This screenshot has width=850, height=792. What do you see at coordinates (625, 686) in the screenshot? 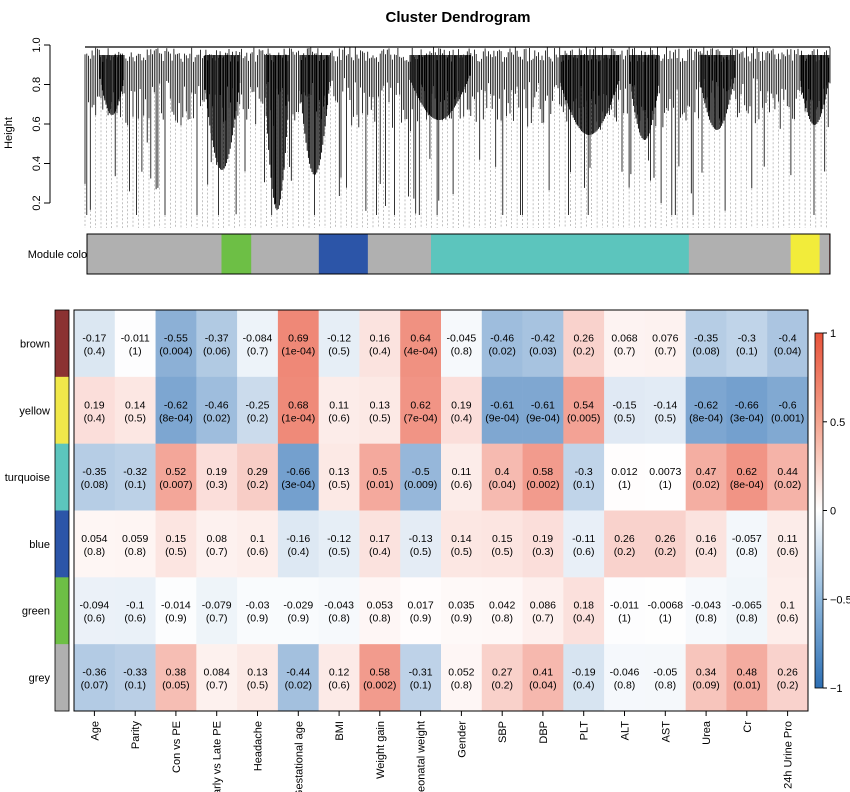
I see `cell-pvalue: (0.8)` at bounding box center [625, 686].